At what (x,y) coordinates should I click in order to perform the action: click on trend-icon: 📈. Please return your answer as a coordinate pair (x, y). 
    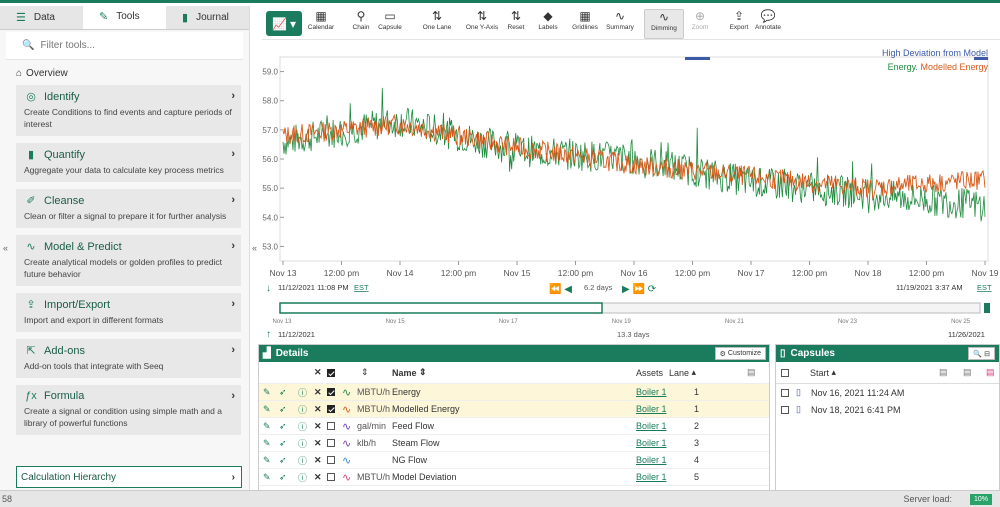
    Looking at the image, I should click on (279, 23).